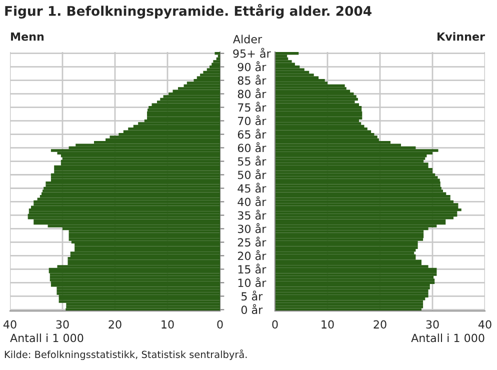 This screenshot has height=370, width=497. Describe the element at coordinates (188, 11) in the screenshot. I see `chart-title: Figur 1. Befolkningspyramide. Ettårig alder. 2004` at that location.